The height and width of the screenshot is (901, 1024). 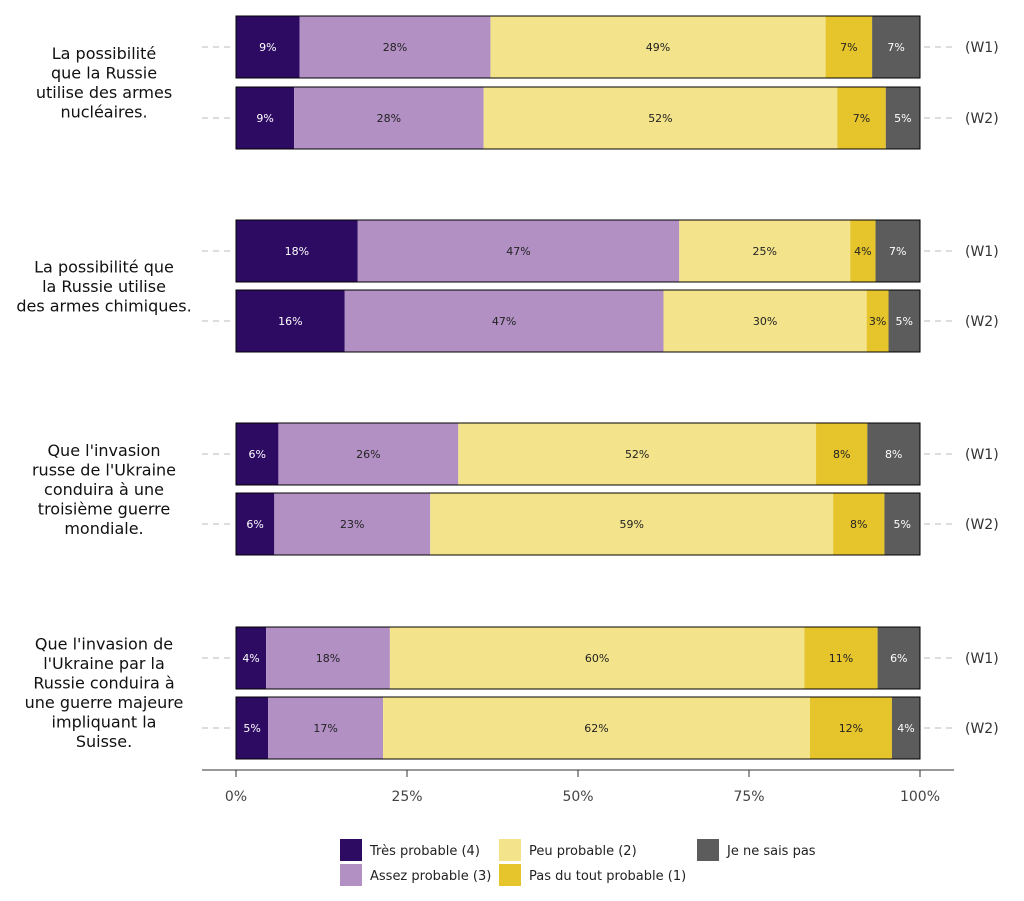 I want to click on data-label: 3%, so click(x=877, y=321).